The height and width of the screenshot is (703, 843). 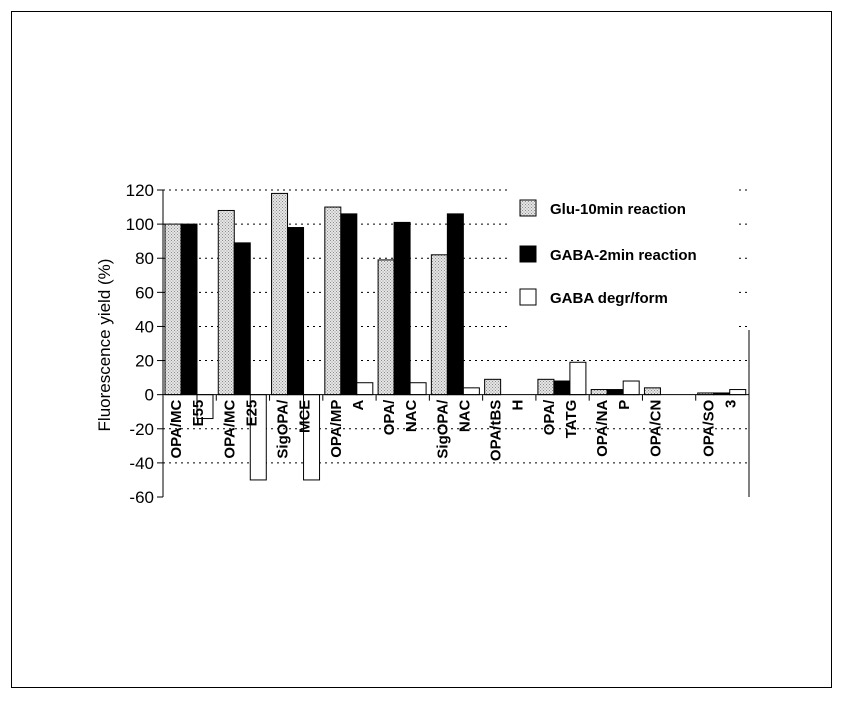 What do you see at coordinates (144, 292) in the screenshot?
I see `y-tick-label: 60` at bounding box center [144, 292].